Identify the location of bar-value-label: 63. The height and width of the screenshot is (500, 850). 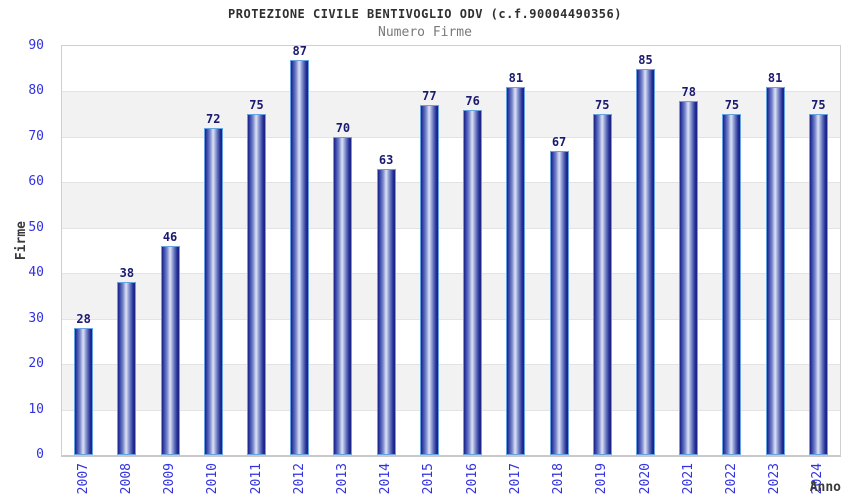
(386, 159).